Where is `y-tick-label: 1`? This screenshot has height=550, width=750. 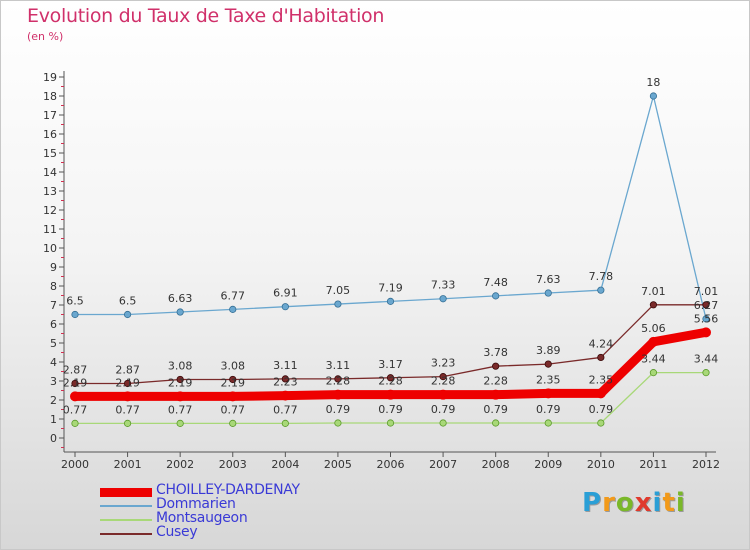
y-tick-label: 1 is located at coordinates (53, 419).